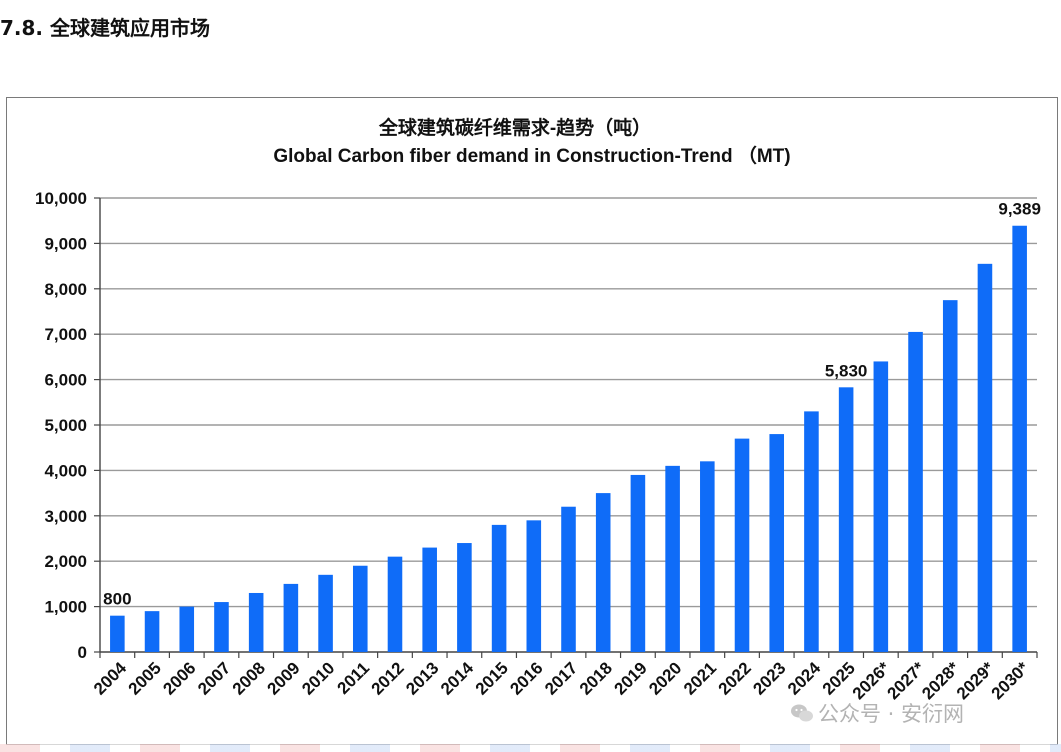  I want to click on wechat-icon, so click(802, 713).